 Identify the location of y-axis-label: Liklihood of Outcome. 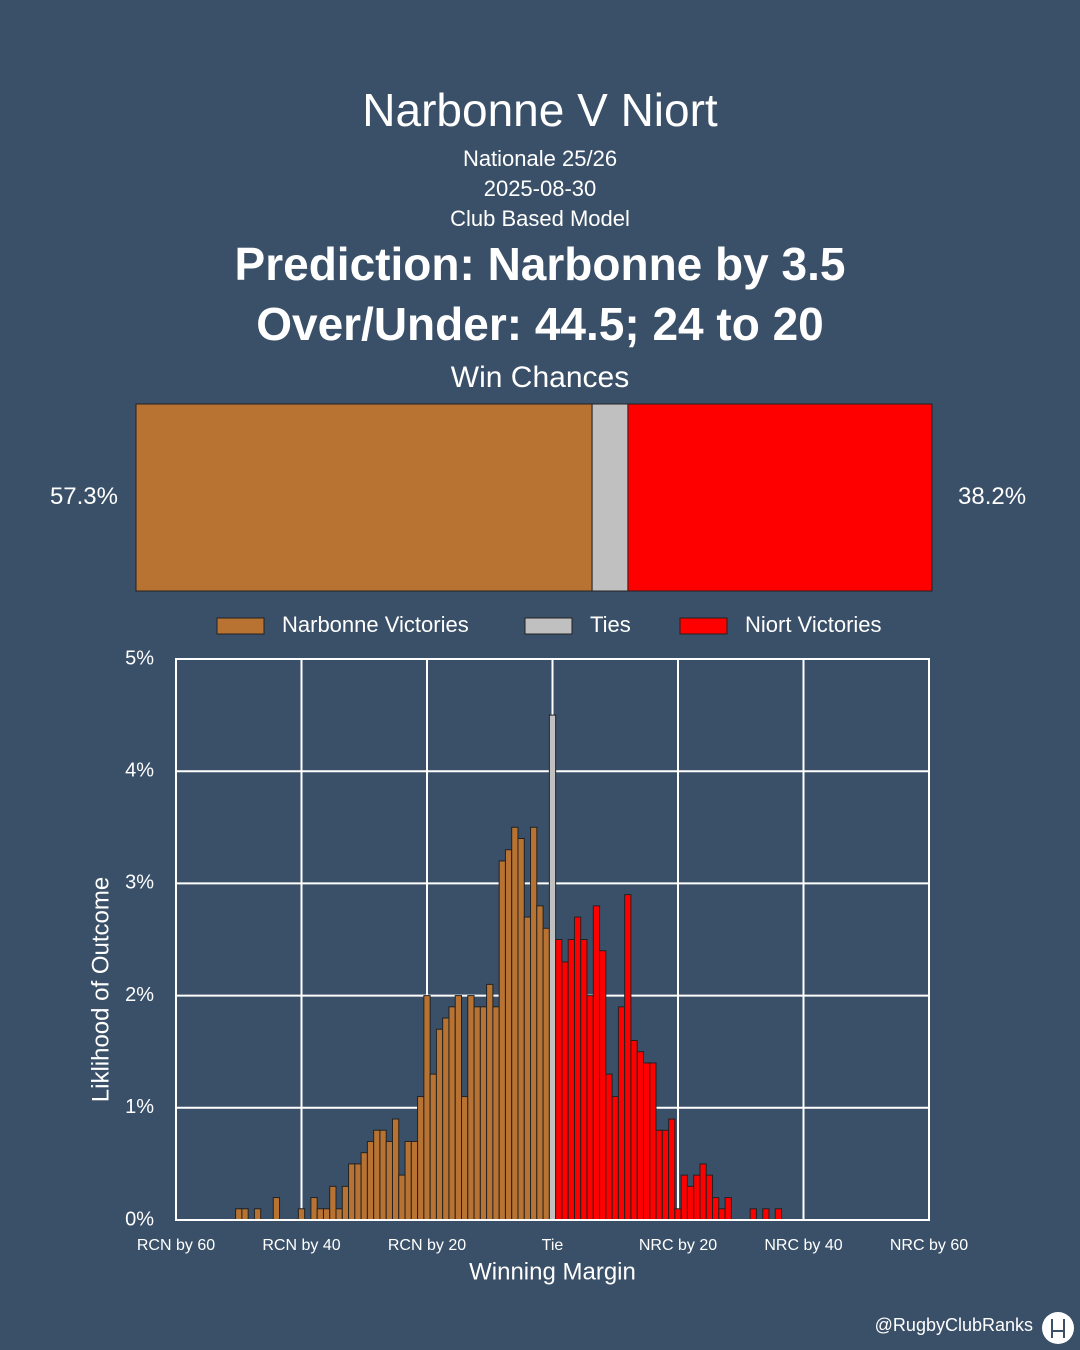
(100, 989).